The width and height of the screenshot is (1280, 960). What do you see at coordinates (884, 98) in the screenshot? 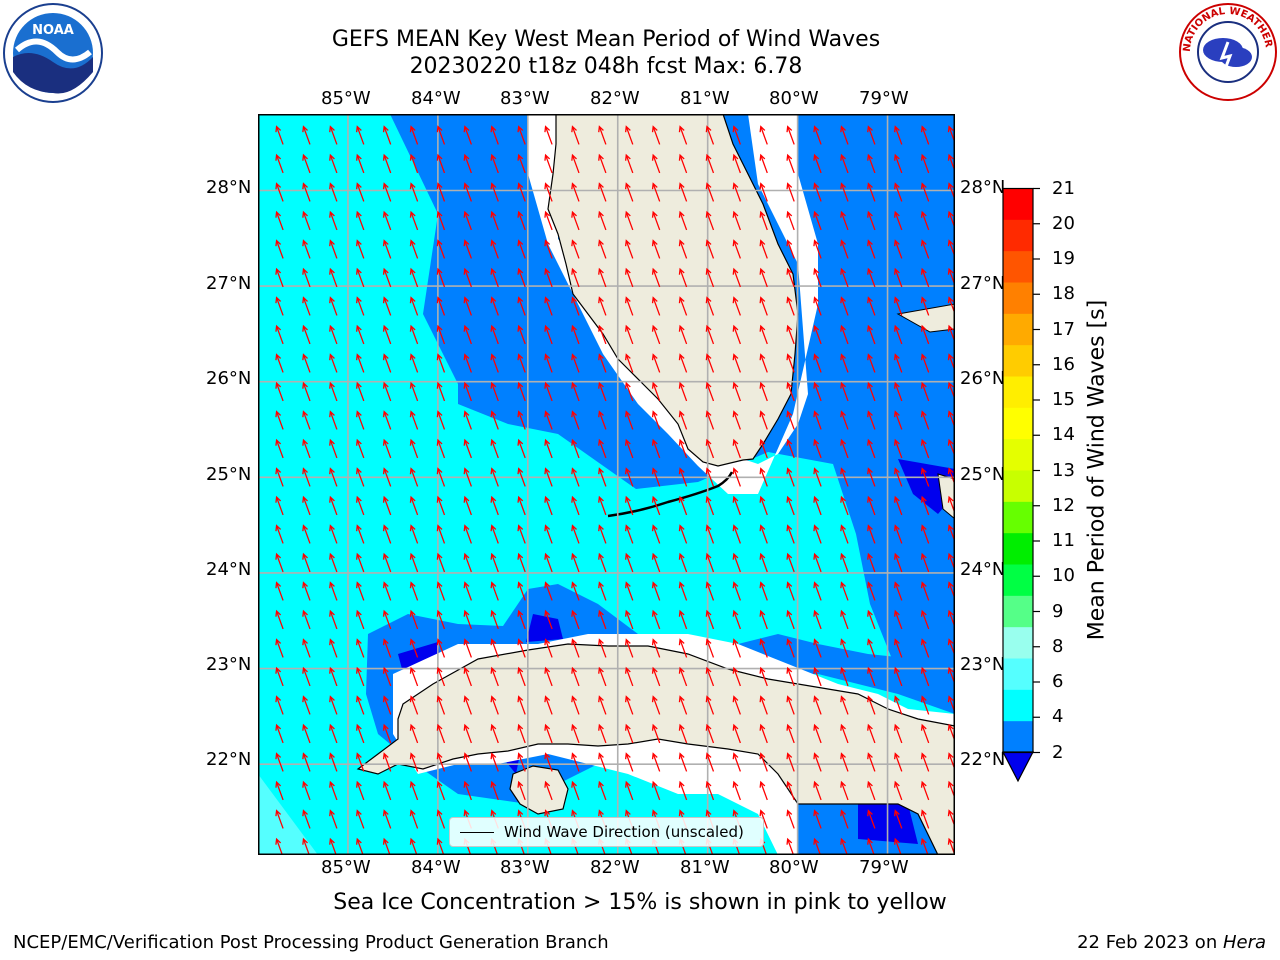
I see `lon-label-top-79w: 79°W` at bounding box center [884, 98].